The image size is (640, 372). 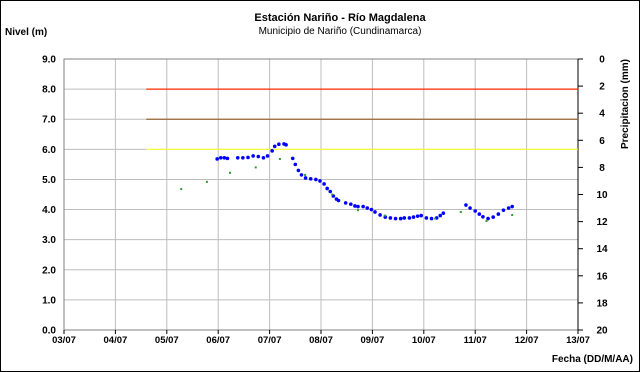 I want to click on y2-tick-label: 10, so click(x=602, y=195).